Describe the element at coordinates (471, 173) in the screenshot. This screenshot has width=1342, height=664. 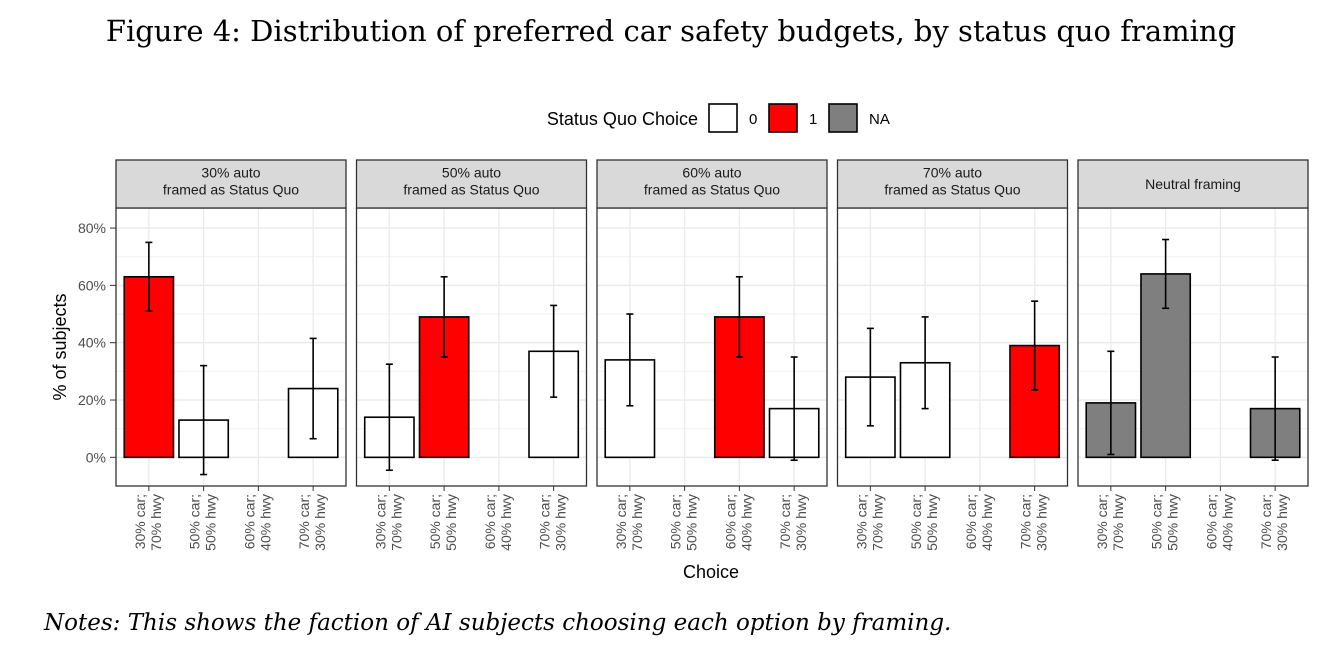
I see `facet-strip-label: 50% auto` at that location.